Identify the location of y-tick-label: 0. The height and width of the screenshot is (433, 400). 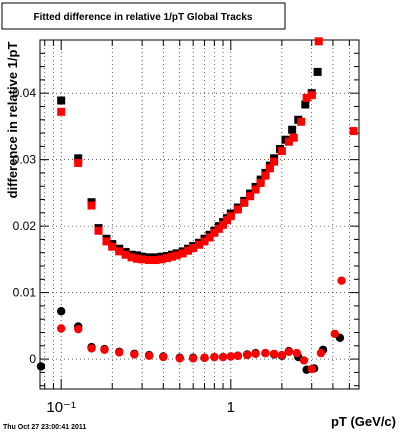
(32, 359).